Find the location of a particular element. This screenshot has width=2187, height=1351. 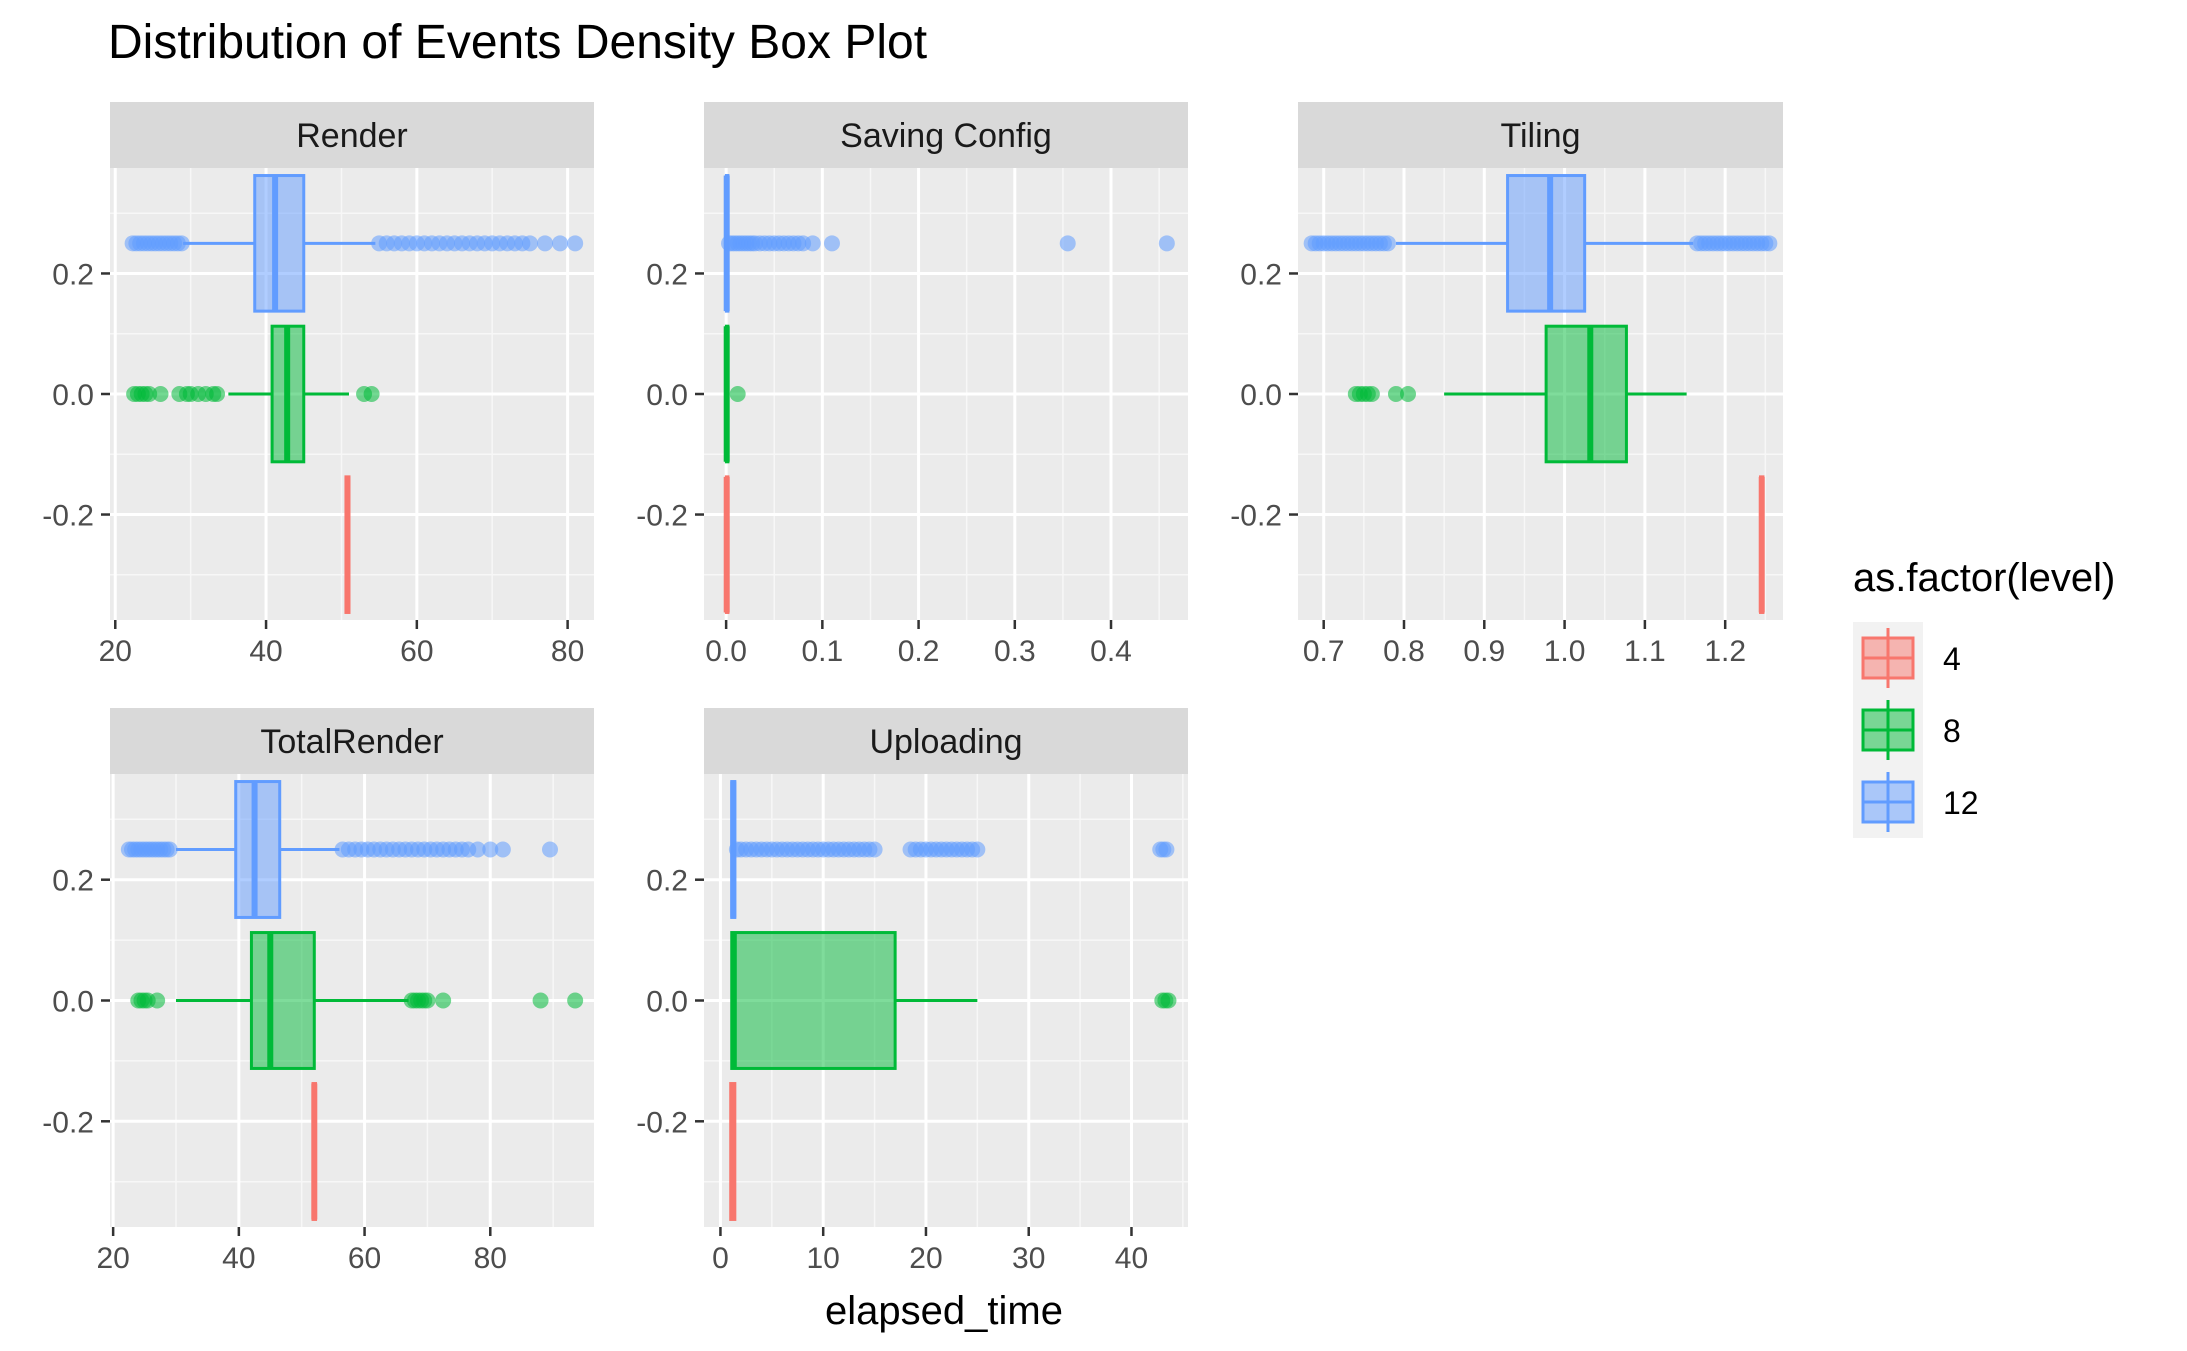

facet-panel-saving-config: Saving Config 0.2 0.0 -0.2 0.0 0.1 0.2 0.3 0.4 is located at coordinates (912, 385).